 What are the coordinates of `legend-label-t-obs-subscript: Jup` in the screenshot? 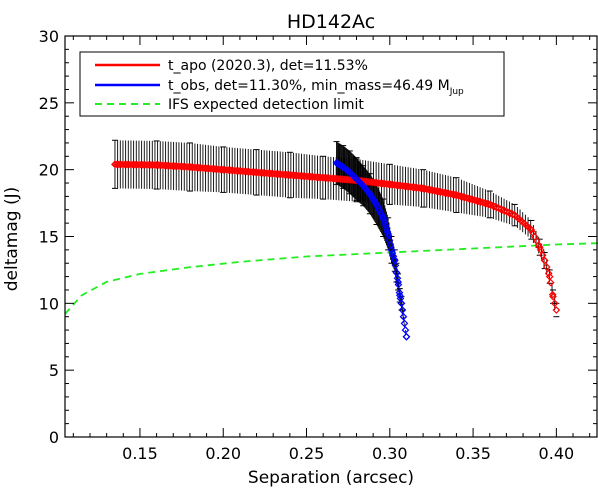 It's located at (456, 92).